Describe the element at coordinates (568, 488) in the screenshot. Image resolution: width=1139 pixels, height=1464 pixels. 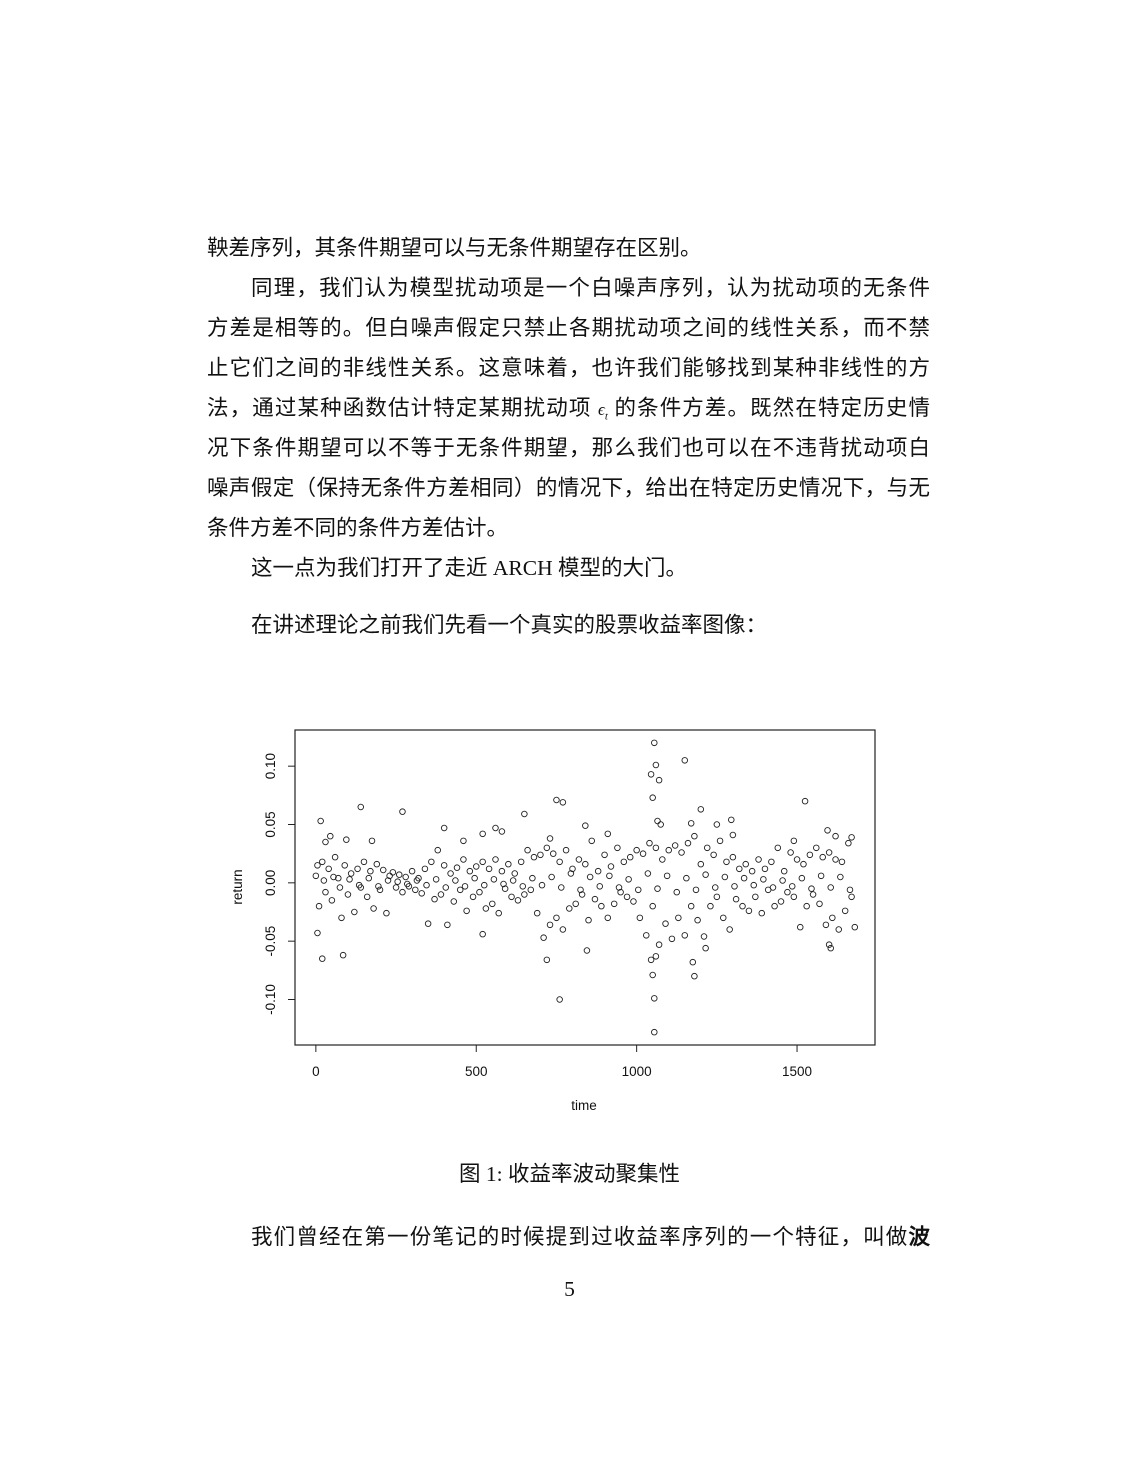
I see `body-line-7: 噪声假定（保持无条件方差相同）的情况下，给出在特定历史情况下，与无` at that location.